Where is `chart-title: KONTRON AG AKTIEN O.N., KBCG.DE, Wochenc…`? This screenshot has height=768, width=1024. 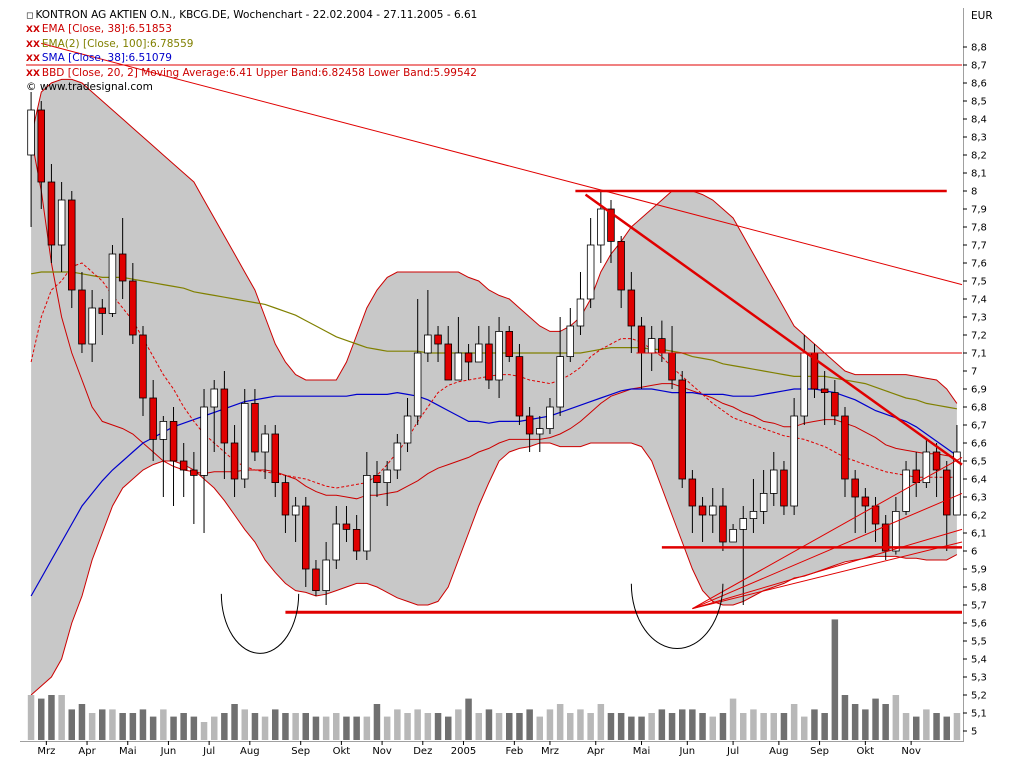
chart-title: KONTRON AG AKTIEN O.N., KBCG.DE, Wochenc… is located at coordinates (256, 15).